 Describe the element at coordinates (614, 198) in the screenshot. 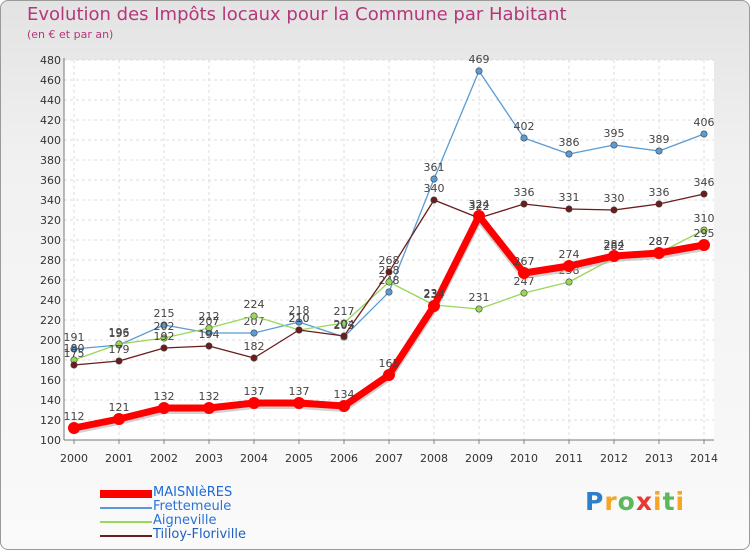

I see `data-label: 330` at that location.